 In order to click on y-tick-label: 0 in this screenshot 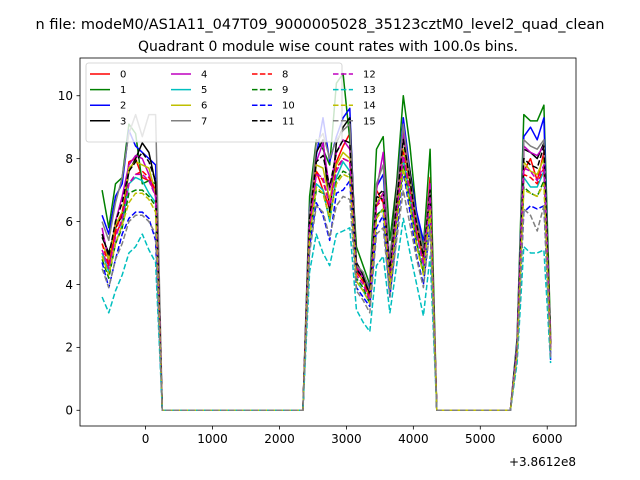, I will do `click(69, 411)`.